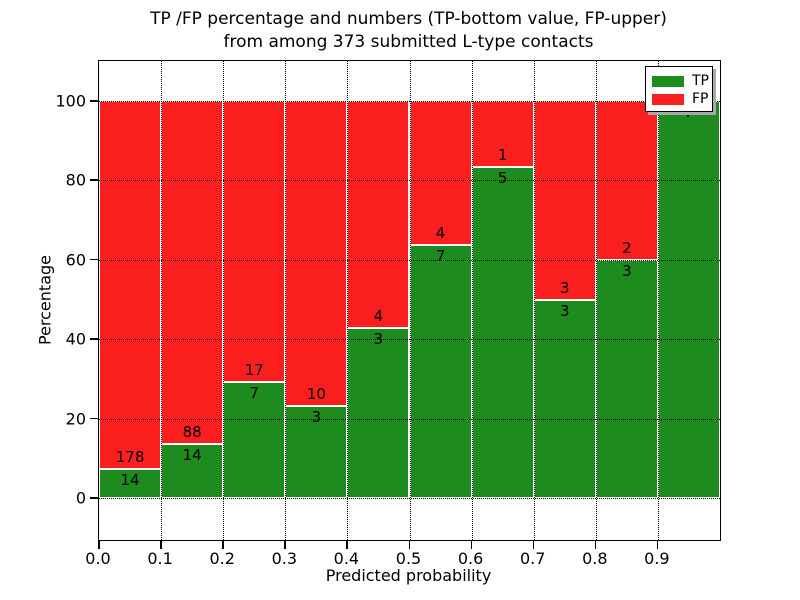 The image size is (800, 600). I want to click on fp-legend-swatch, so click(668, 99).